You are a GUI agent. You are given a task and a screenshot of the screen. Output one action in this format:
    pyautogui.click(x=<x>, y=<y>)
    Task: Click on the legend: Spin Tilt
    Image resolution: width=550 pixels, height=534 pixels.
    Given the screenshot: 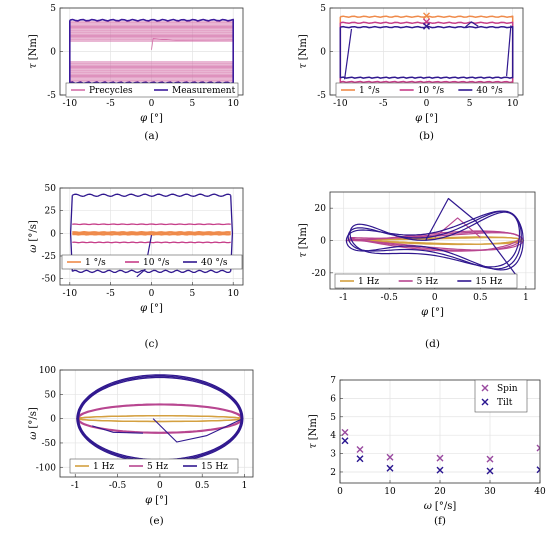 What is the action you would take?
    pyautogui.click(x=501, y=396)
    